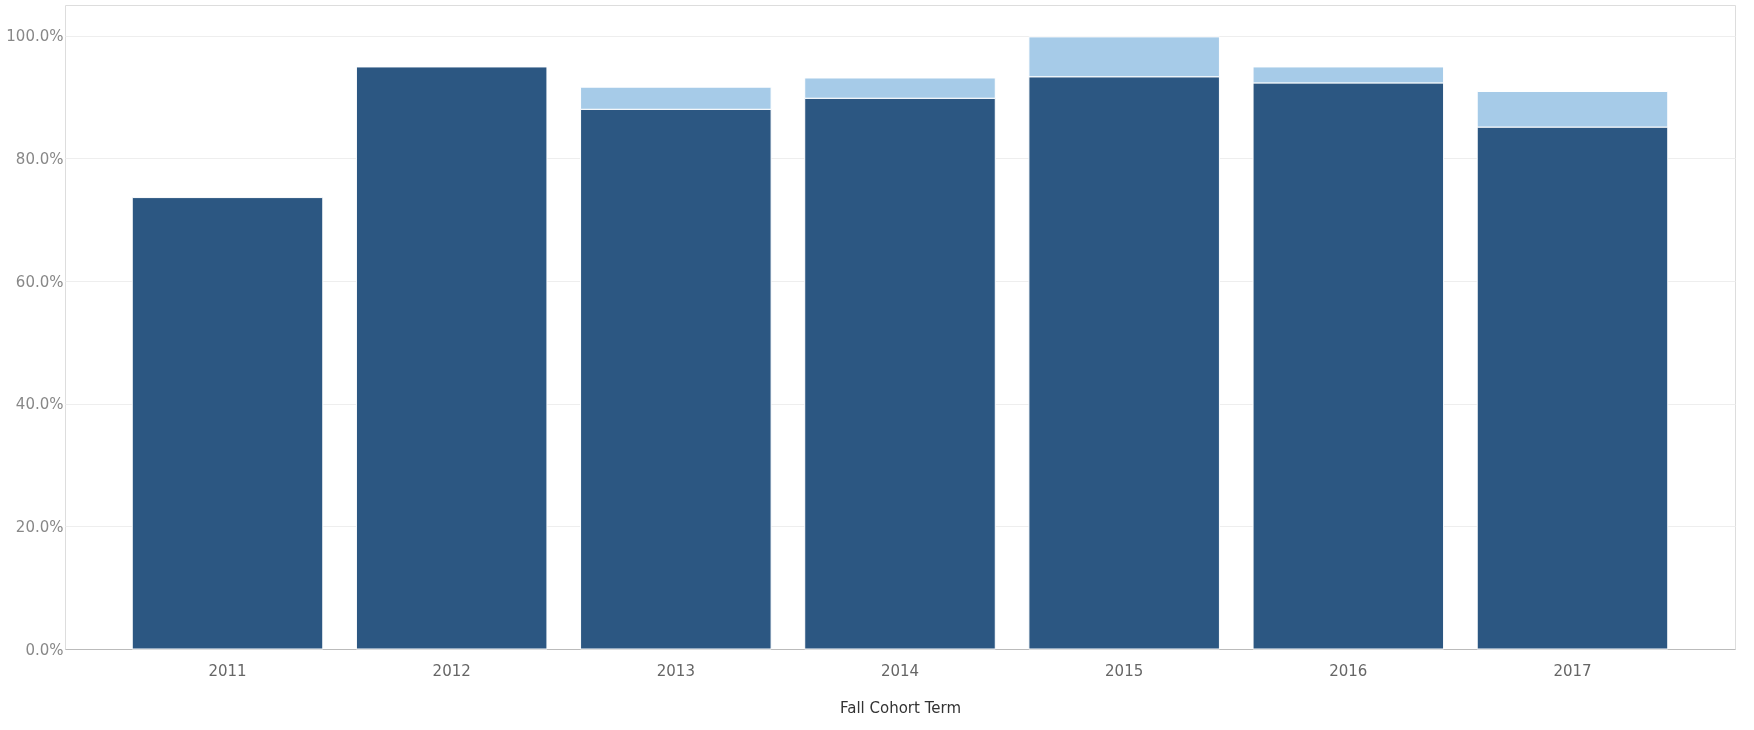  Describe the element at coordinates (1124, 670) in the screenshot. I see `x-tick-label: 2015` at that location.